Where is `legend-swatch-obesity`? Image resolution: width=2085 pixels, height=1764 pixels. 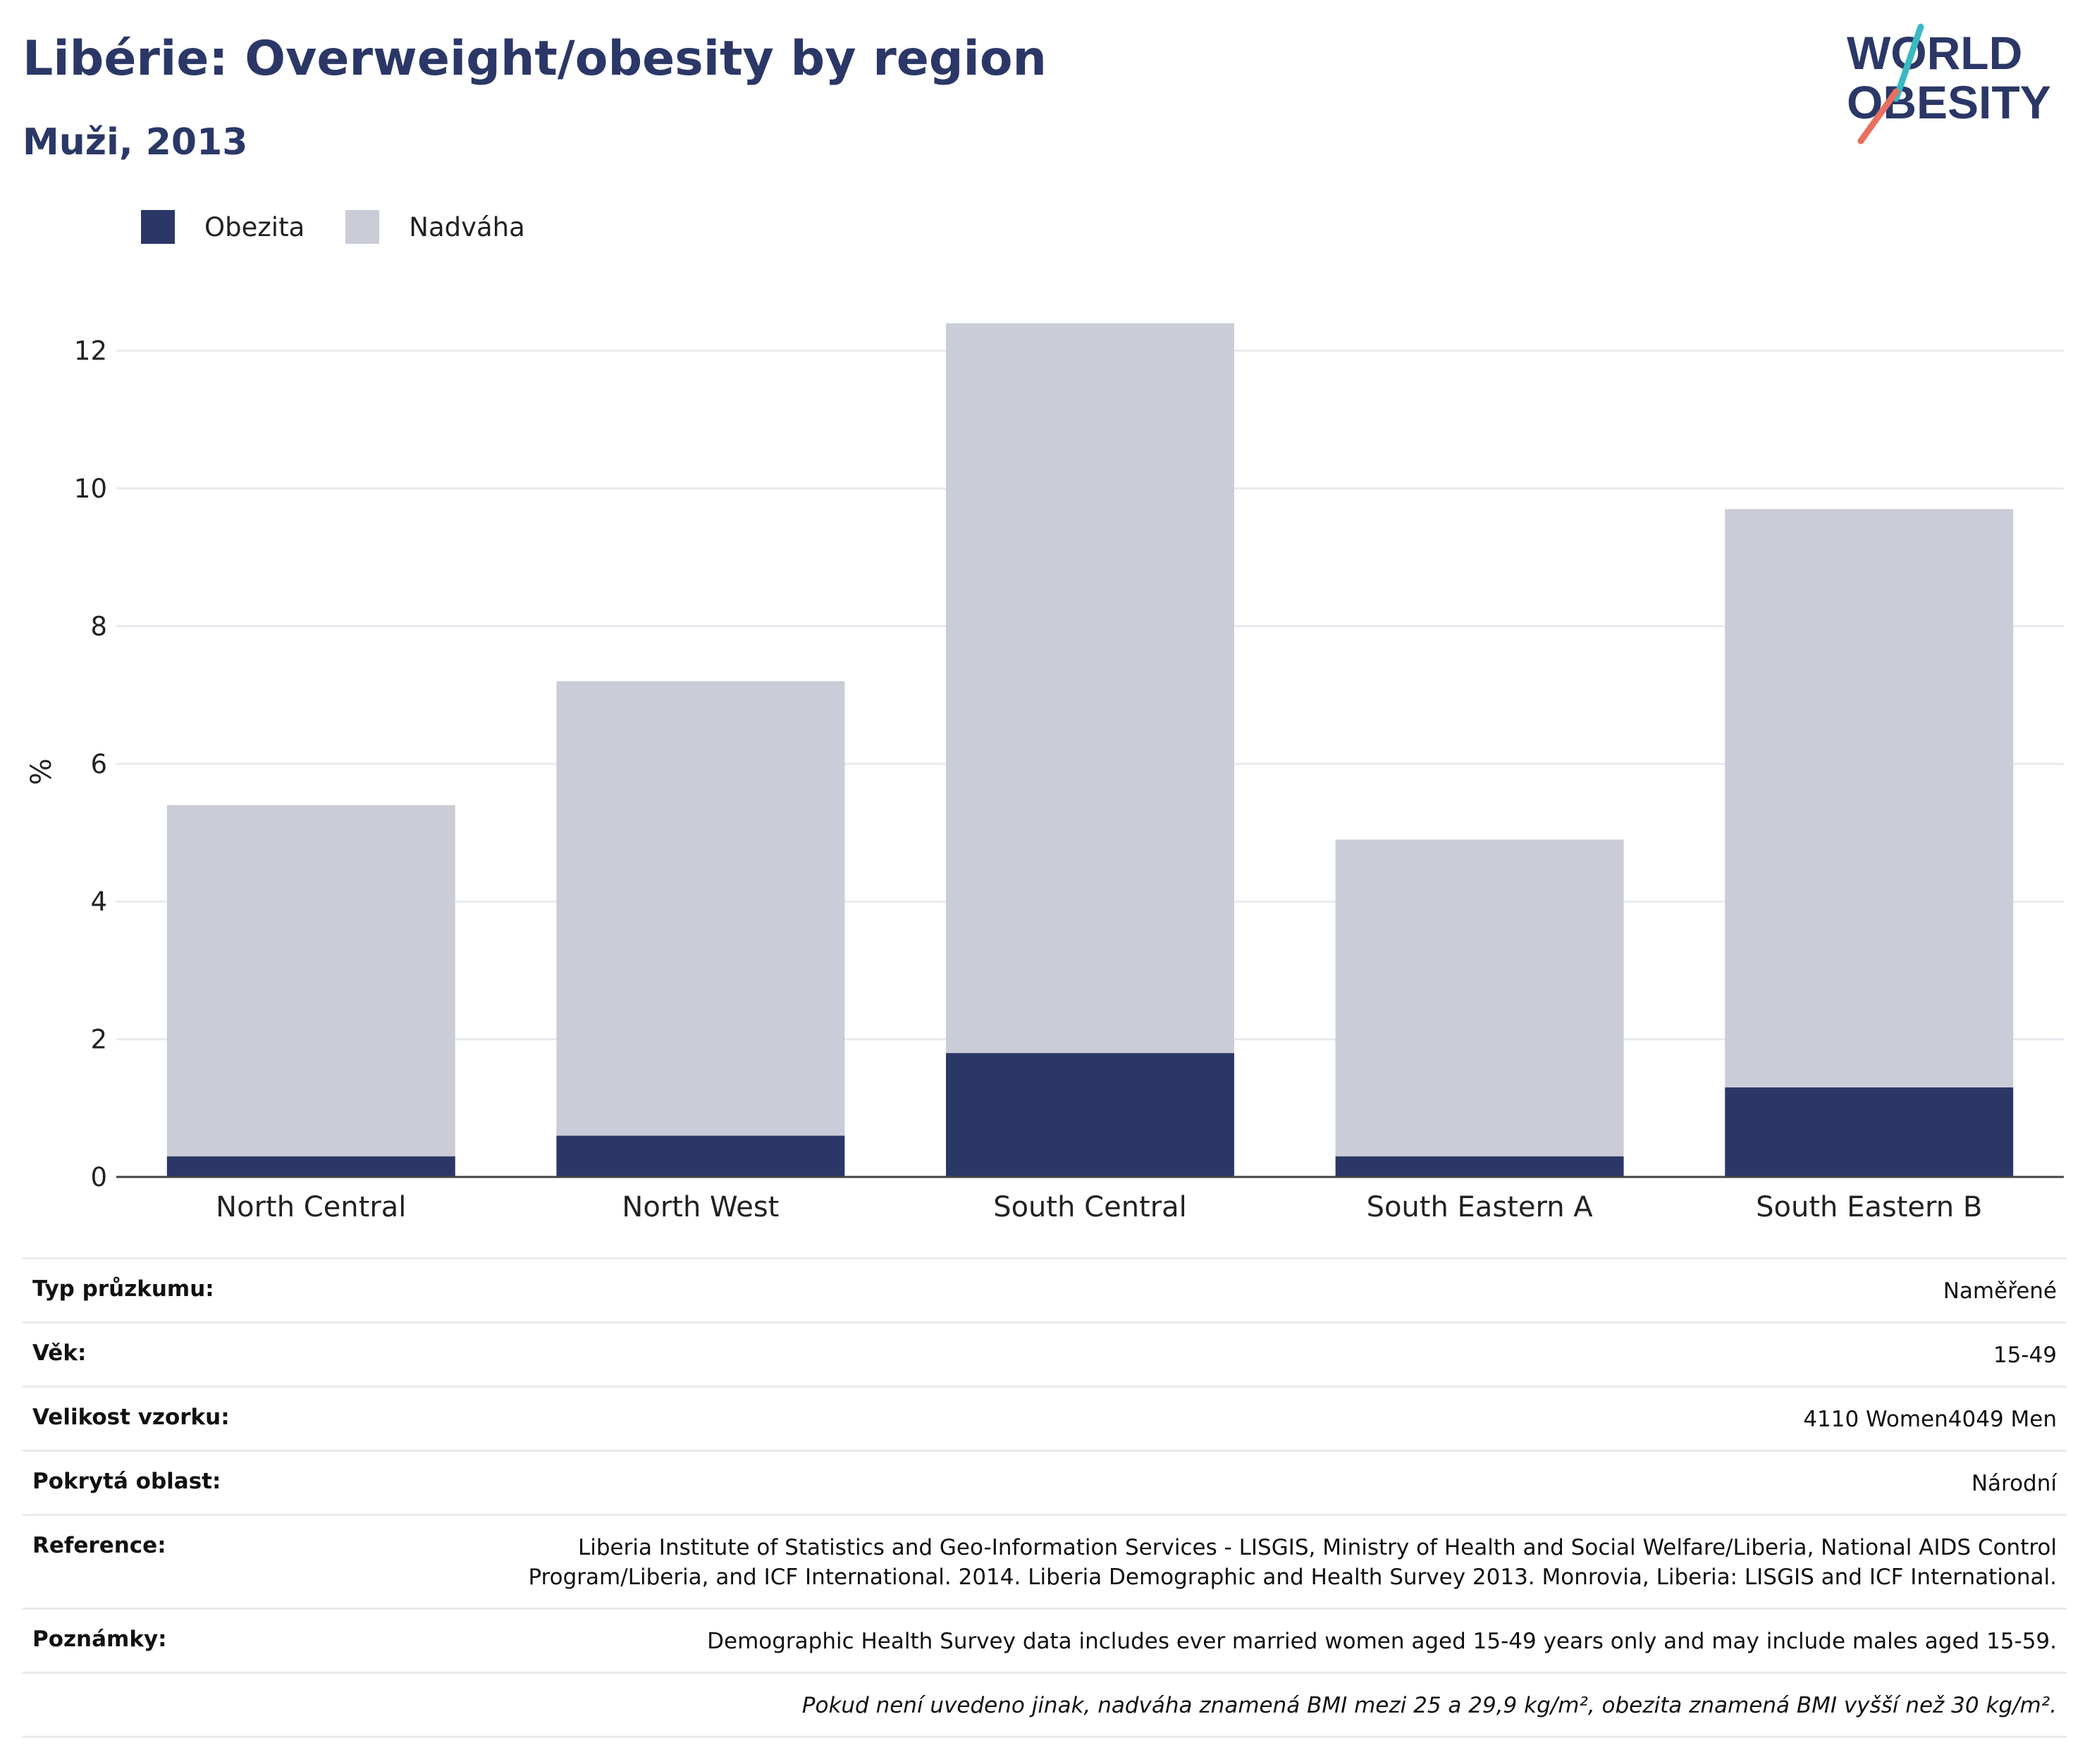
legend-swatch-obesity is located at coordinates (158, 227).